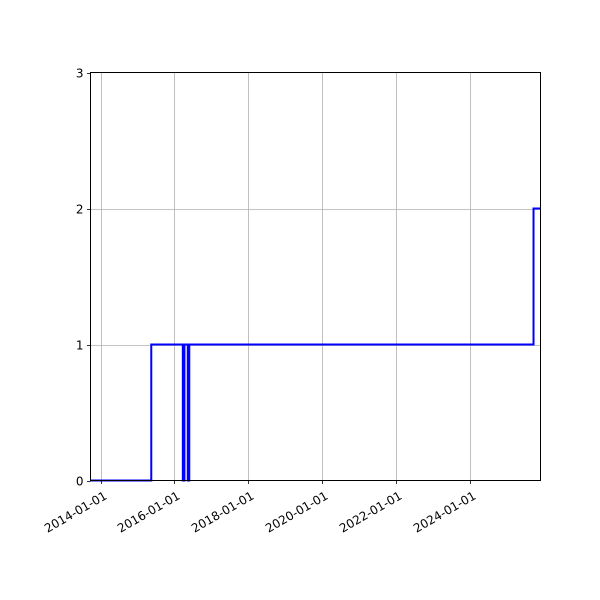  Describe the element at coordinates (148, 512) in the screenshot. I see `x-tick-label: 2016-01-01` at that location.